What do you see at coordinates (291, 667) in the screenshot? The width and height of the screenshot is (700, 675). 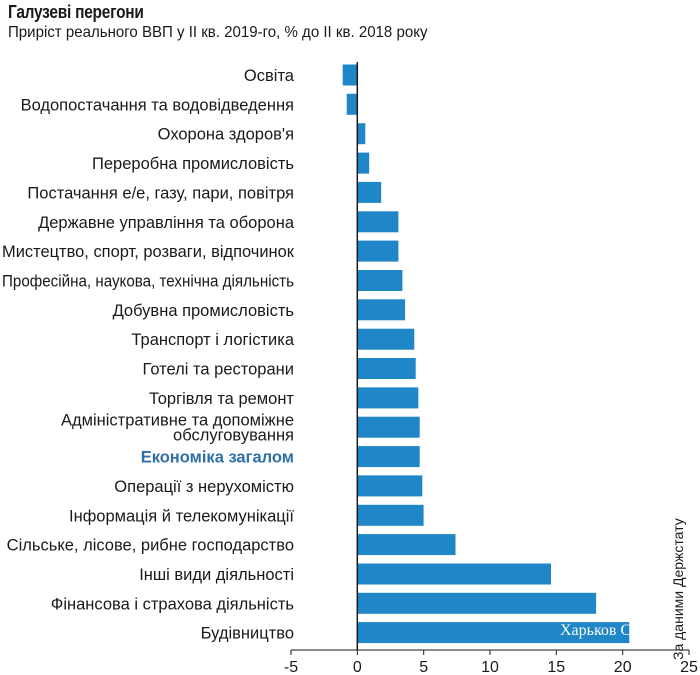 I see `x-tick-label: -5` at bounding box center [291, 667].